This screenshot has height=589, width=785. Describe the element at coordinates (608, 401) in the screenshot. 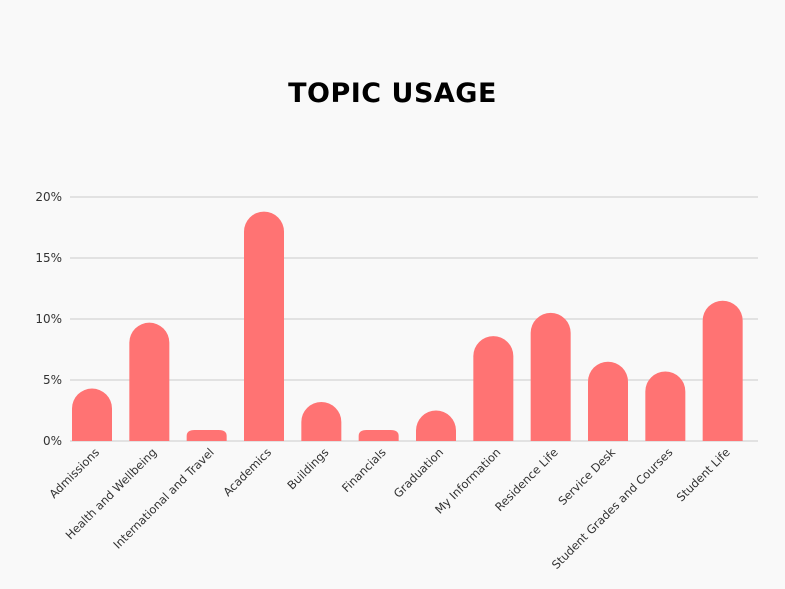

I see `bar-service-desk` at that location.